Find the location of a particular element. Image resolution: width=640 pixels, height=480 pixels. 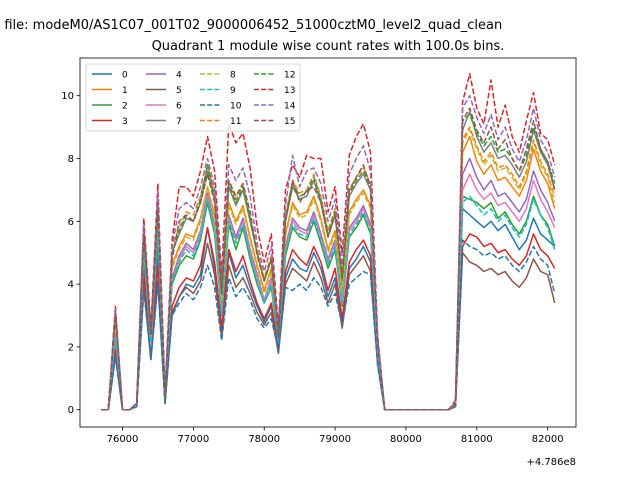

legend-label-0: 0 is located at coordinates (125, 76).